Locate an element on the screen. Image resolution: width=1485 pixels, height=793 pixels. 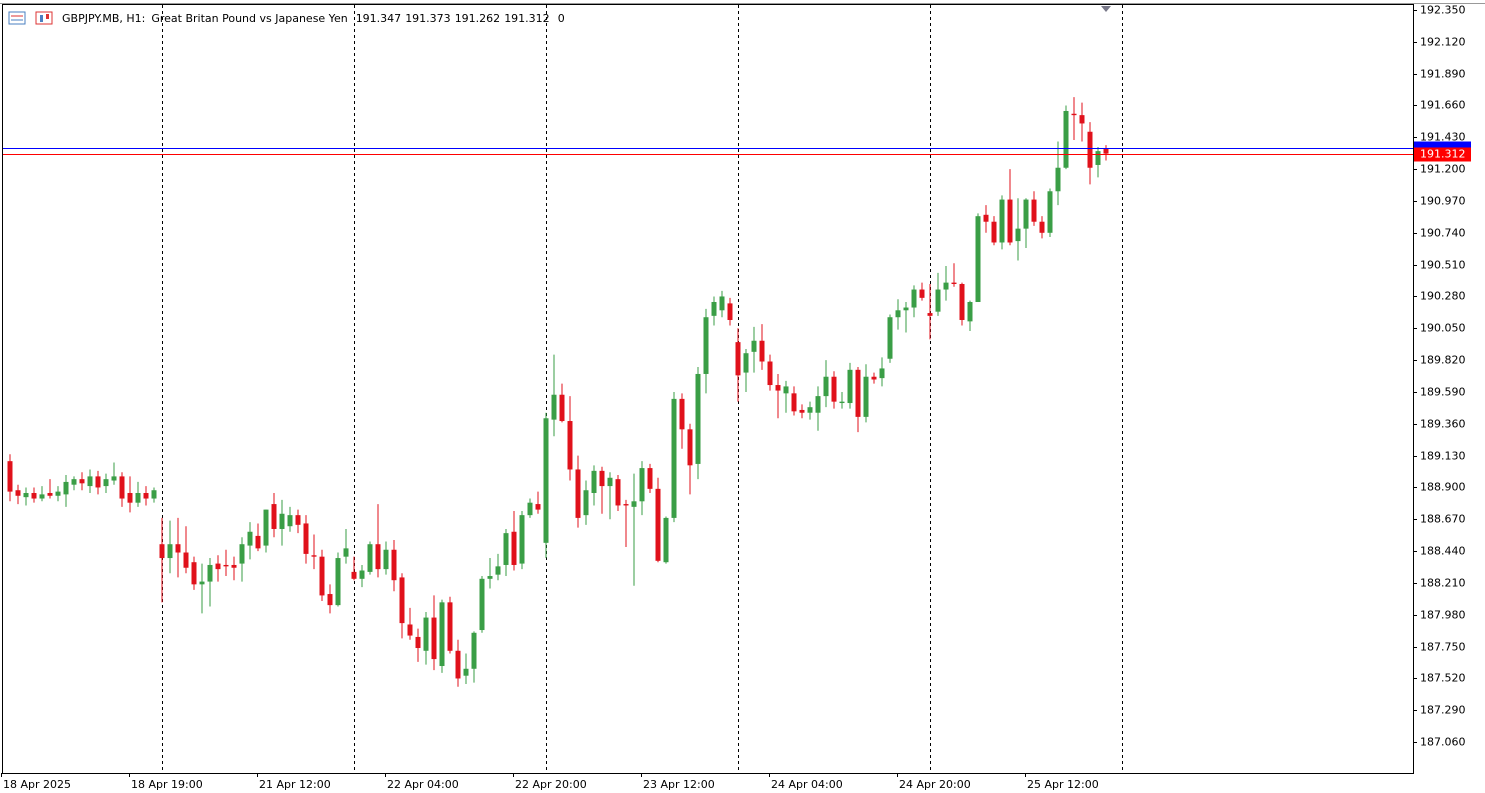
x-tick-label: 23 Apr 12:00 is located at coordinates (679, 784).